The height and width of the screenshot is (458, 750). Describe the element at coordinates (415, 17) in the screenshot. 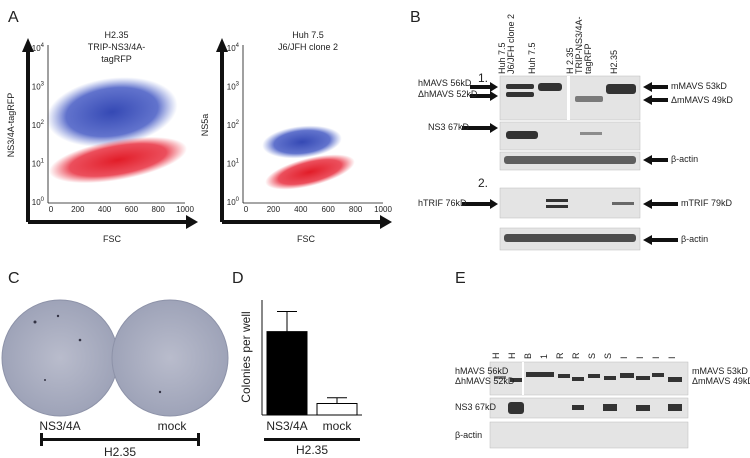

I see `panel-letter: B` at that location.